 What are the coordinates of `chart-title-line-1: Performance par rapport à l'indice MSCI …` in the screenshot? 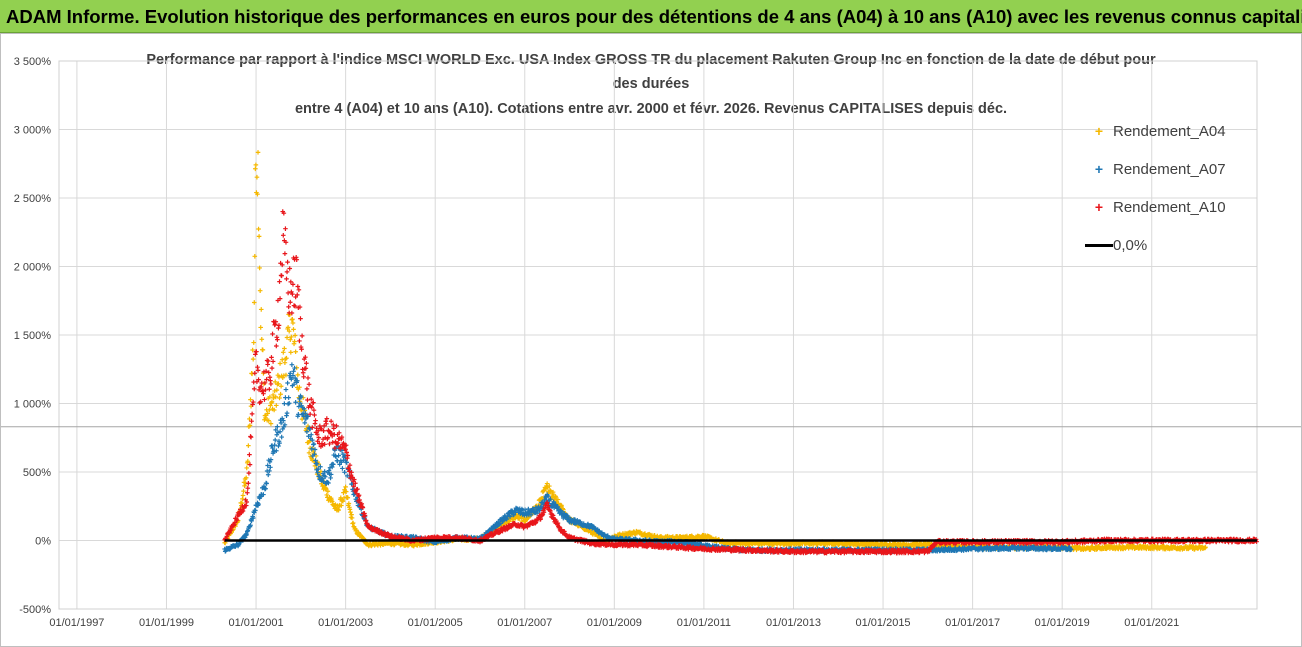 It's located at (651, 60).